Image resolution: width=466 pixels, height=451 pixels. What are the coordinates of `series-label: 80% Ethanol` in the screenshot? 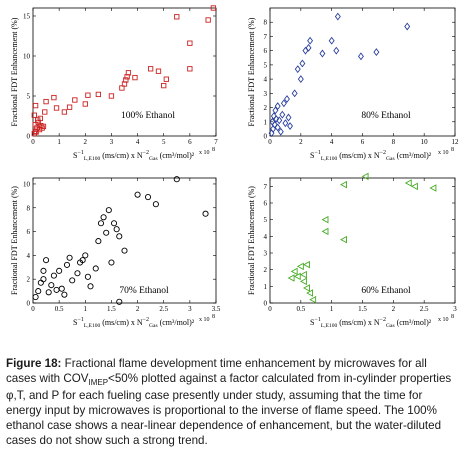 It's located at (386, 116).